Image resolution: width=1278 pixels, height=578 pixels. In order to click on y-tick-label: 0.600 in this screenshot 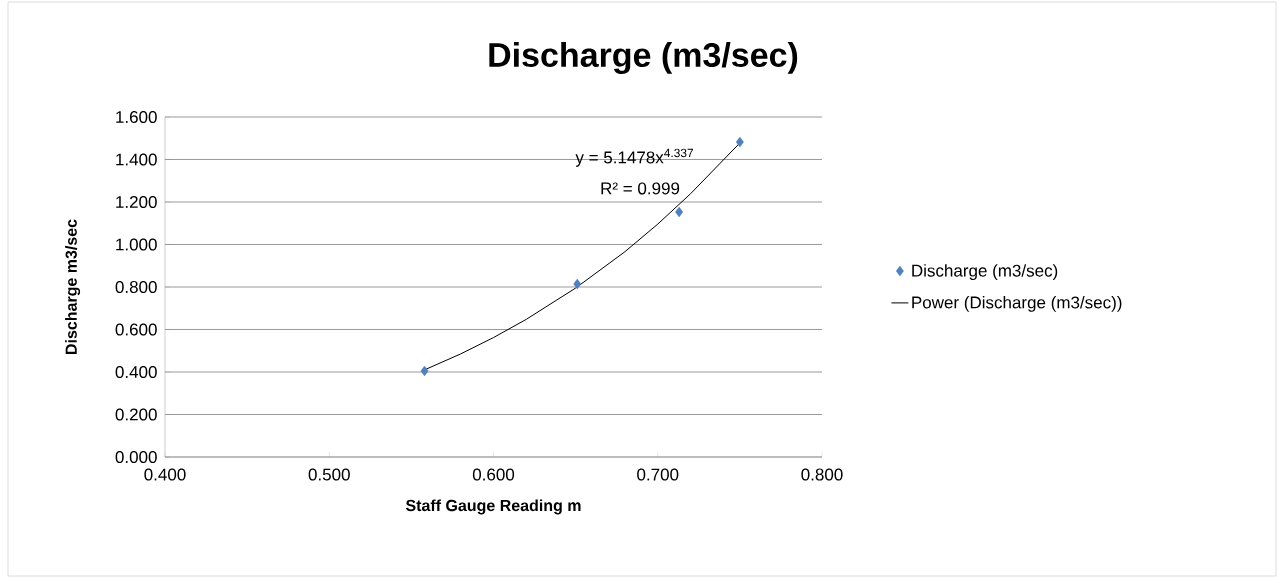, I will do `click(136, 329)`.